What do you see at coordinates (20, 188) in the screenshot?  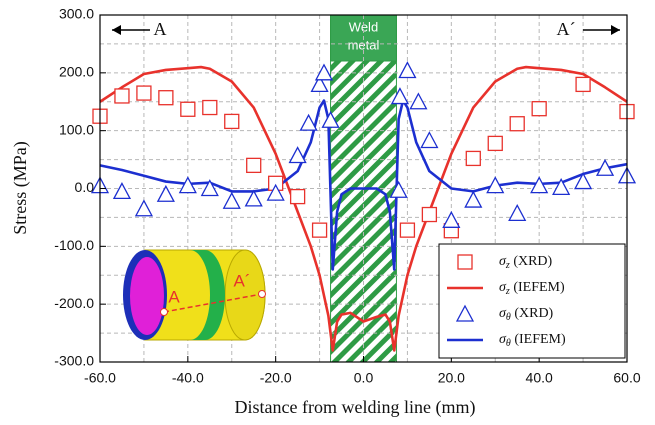 I see `y-axis-title: Stress (MPa)` at bounding box center [20, 188].